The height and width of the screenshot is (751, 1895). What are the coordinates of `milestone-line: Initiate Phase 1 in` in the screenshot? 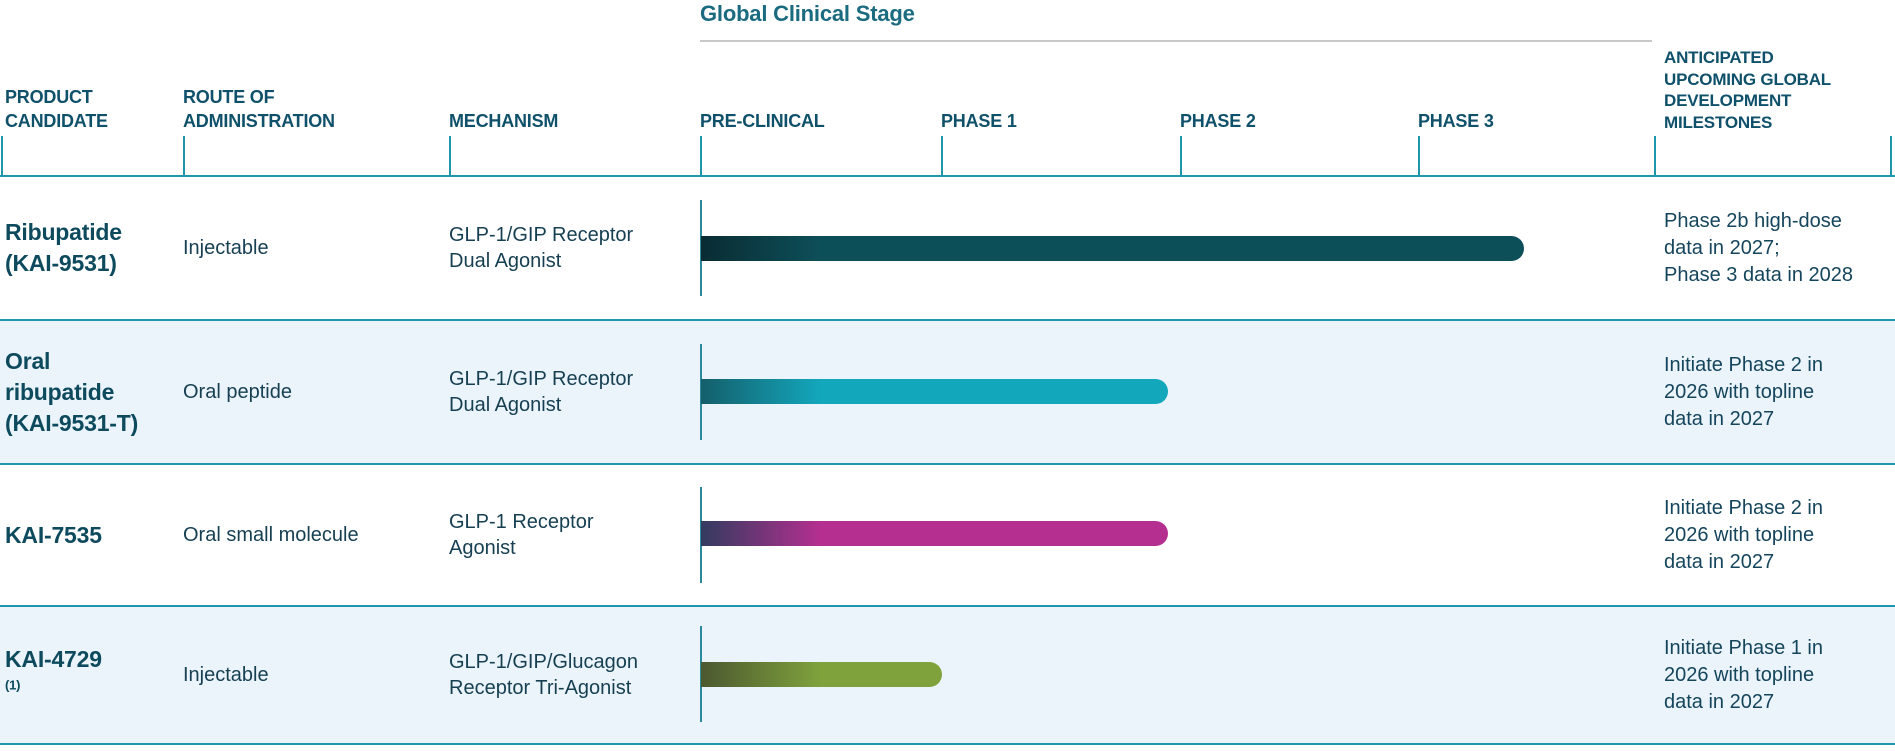 It's located at (1743, 647).